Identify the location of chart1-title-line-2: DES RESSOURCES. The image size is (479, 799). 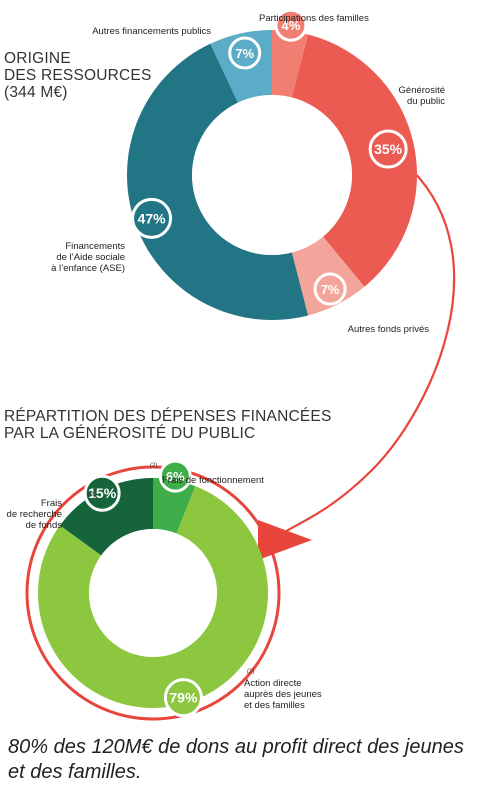
(78, 75).